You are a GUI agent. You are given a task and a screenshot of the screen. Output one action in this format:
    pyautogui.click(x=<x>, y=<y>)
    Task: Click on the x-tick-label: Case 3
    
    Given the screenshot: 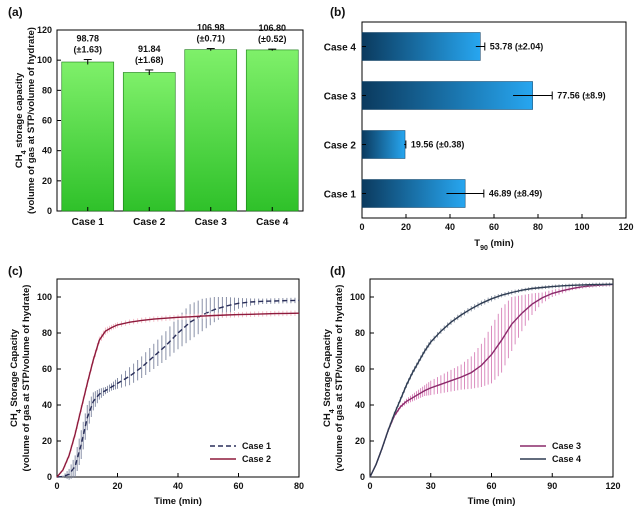 What is the action you would take?
    pyautogui.click(x=211, y=222)
    